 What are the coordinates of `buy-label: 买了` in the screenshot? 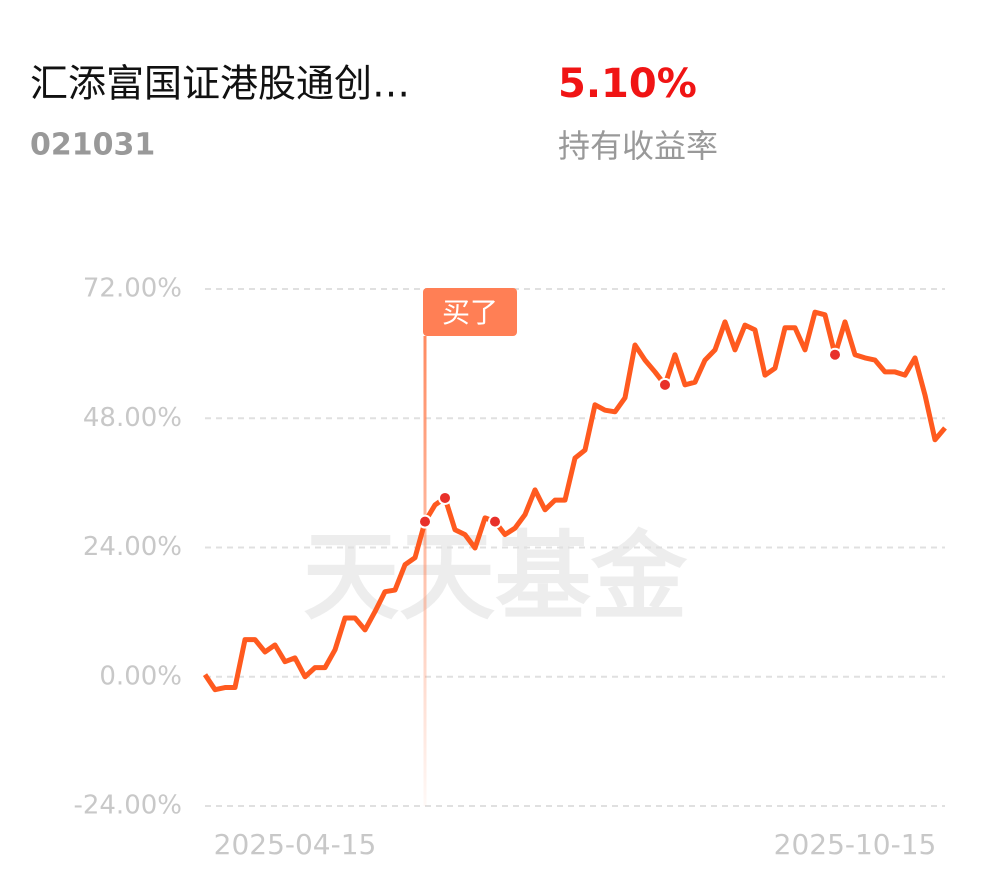 It's located at (470, 312).